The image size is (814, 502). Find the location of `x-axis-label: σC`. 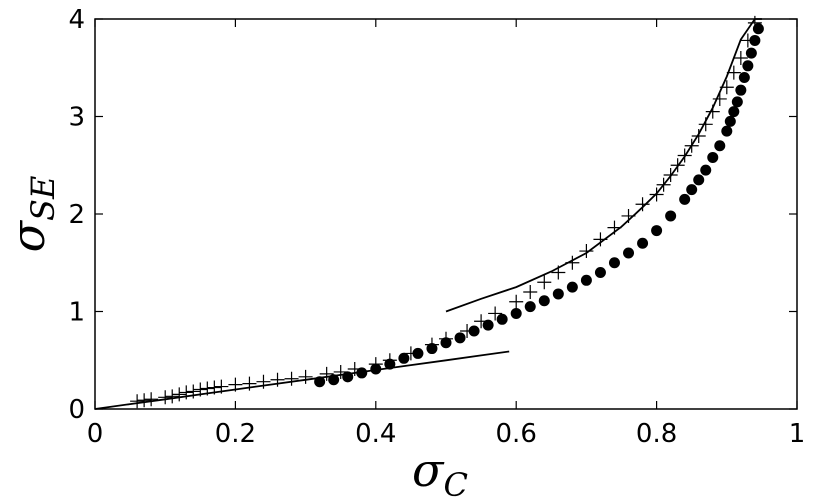

x-axis-label: σC is located at coordinates (440, 472).